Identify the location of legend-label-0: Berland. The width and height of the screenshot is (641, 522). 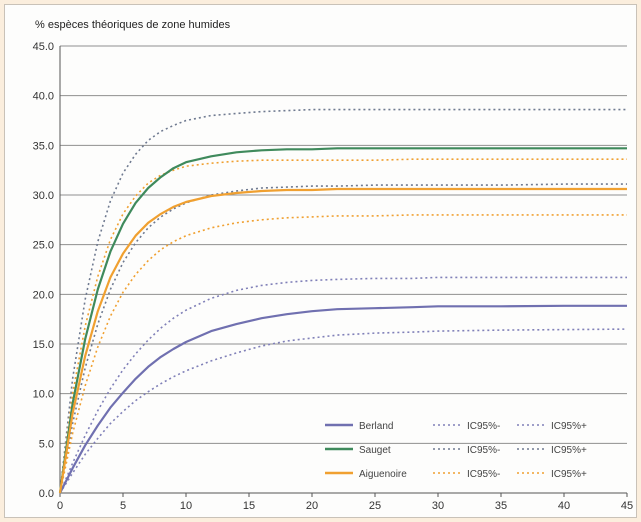
(376, 426).